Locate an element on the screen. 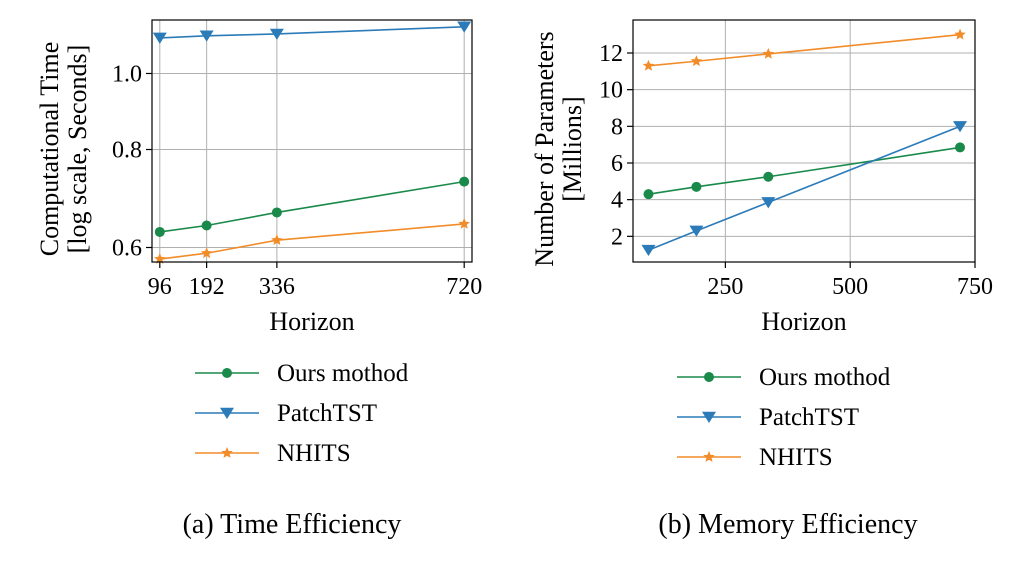 Image resolution: width=1019 pixels, height=565 pixels. legend-a: Ours mothod PatchTST NHITS is located at coordinates (302, 413).